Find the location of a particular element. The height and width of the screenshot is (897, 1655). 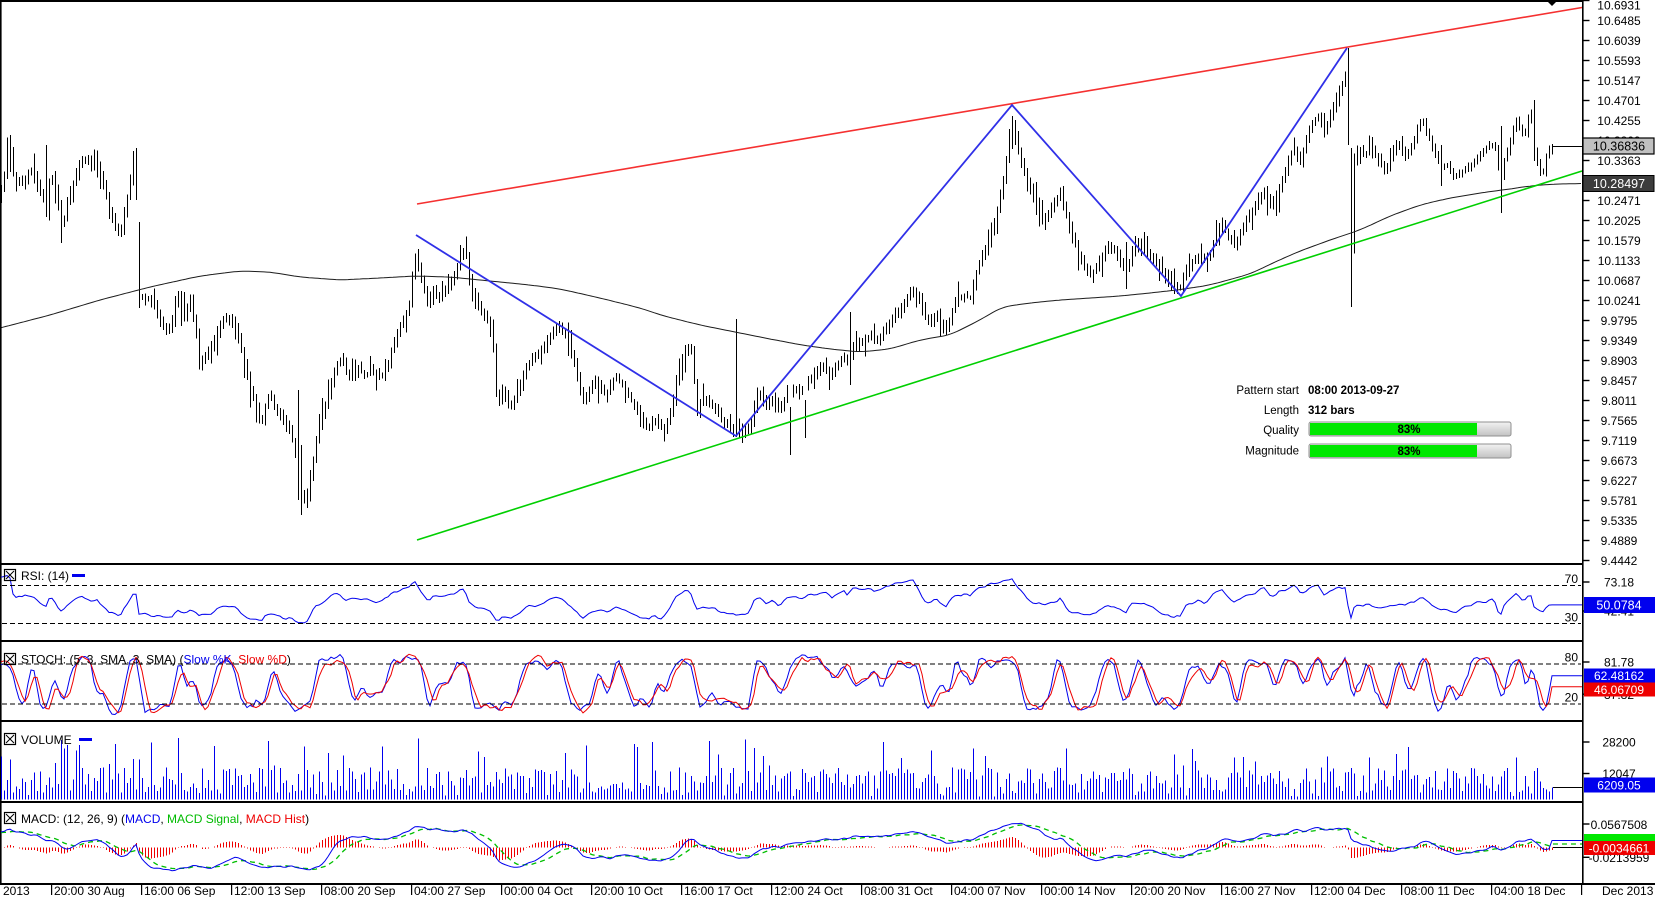

svg-text: 04:00 18 Dec is located at coordinates (1529, 890).